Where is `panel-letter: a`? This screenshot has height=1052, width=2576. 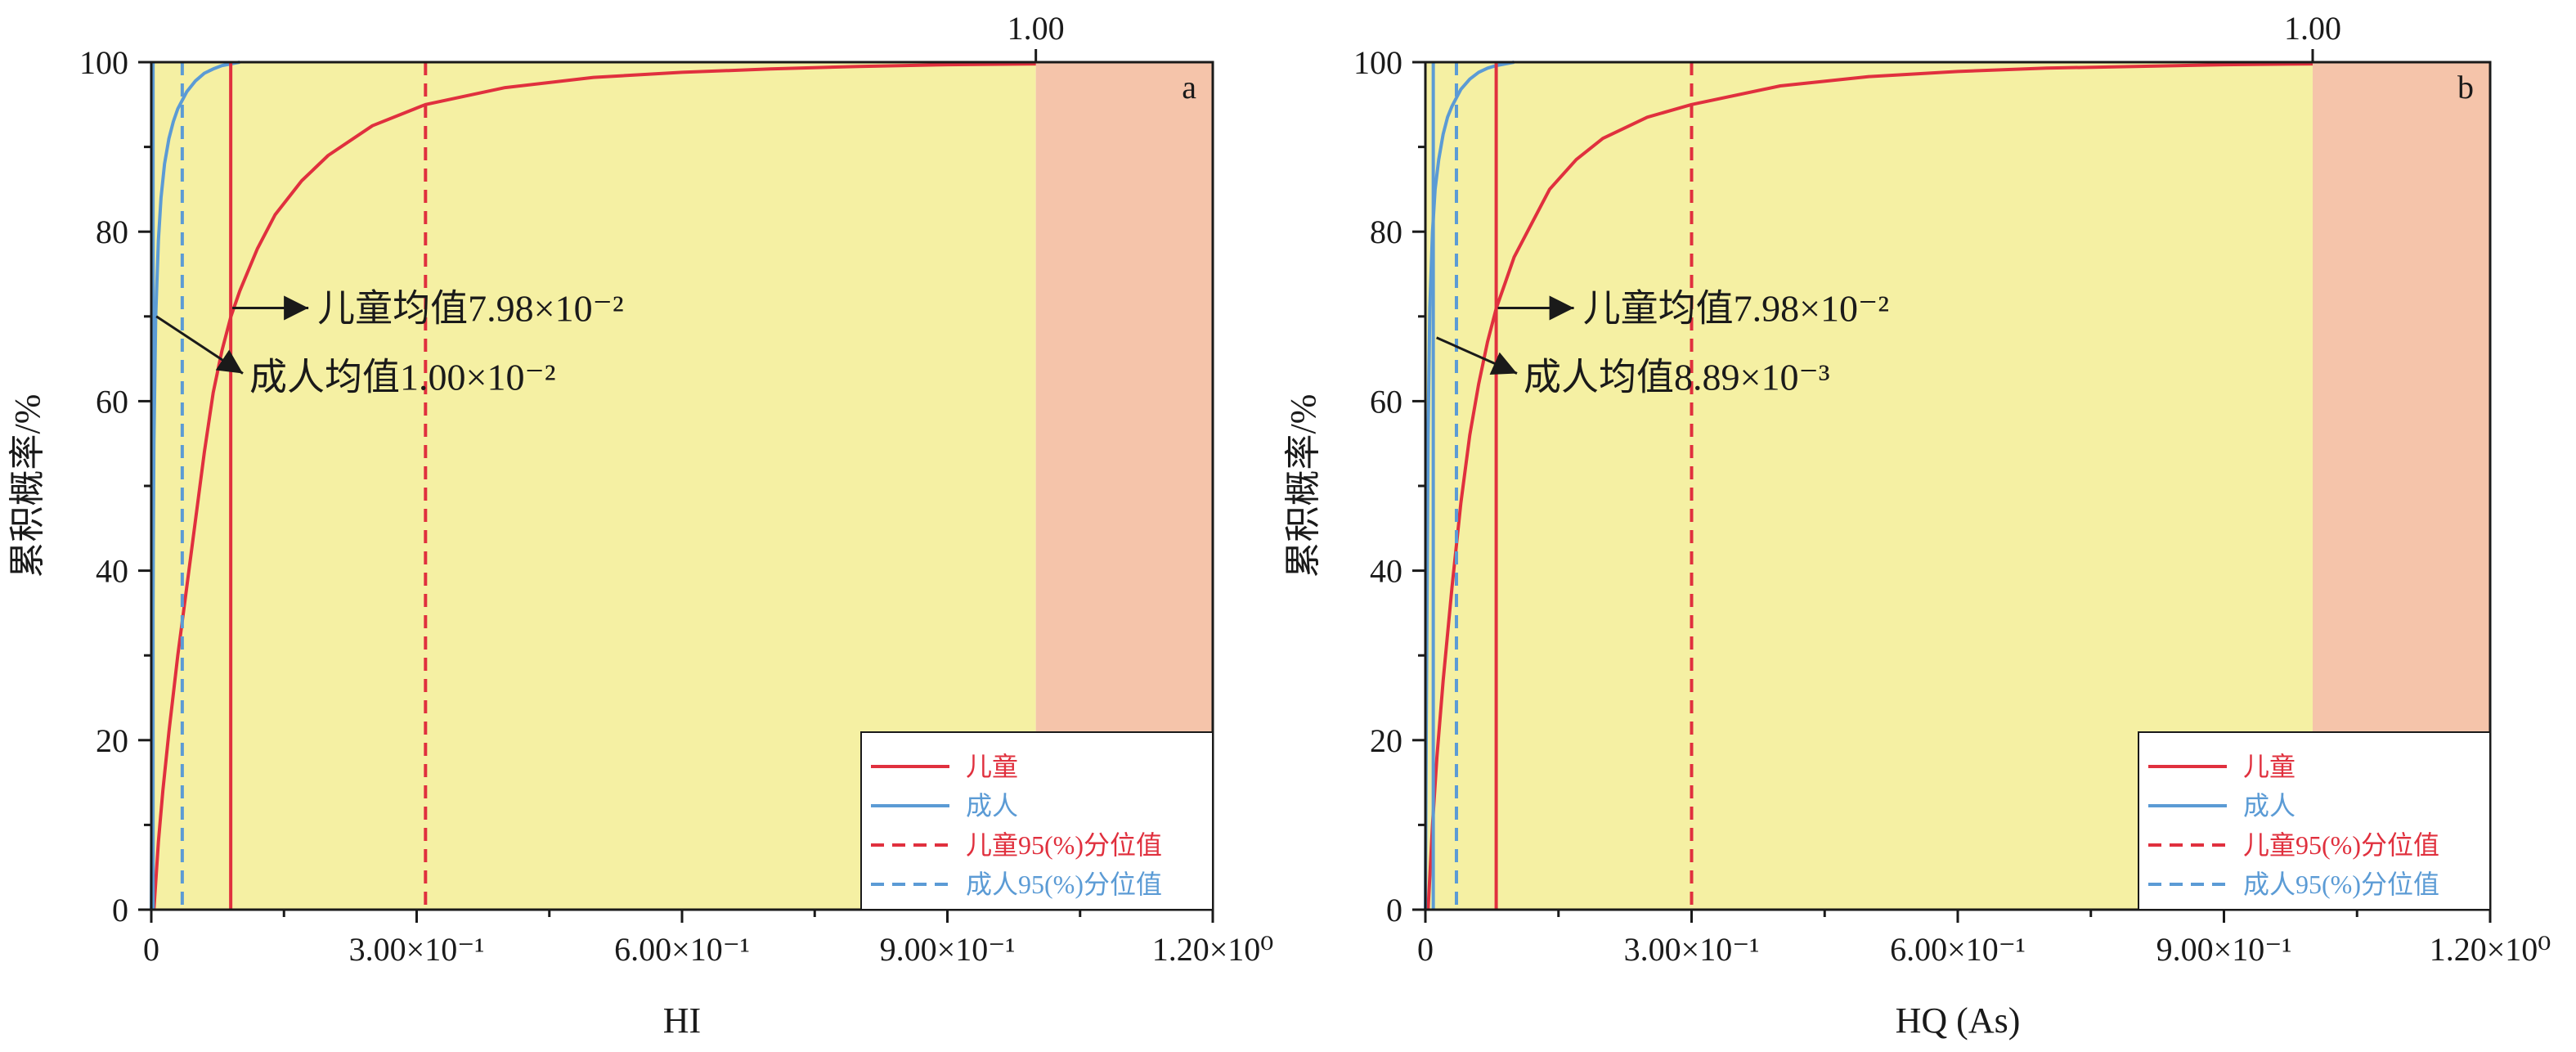
panel-letter: a is located at coordinates (1189, 87).